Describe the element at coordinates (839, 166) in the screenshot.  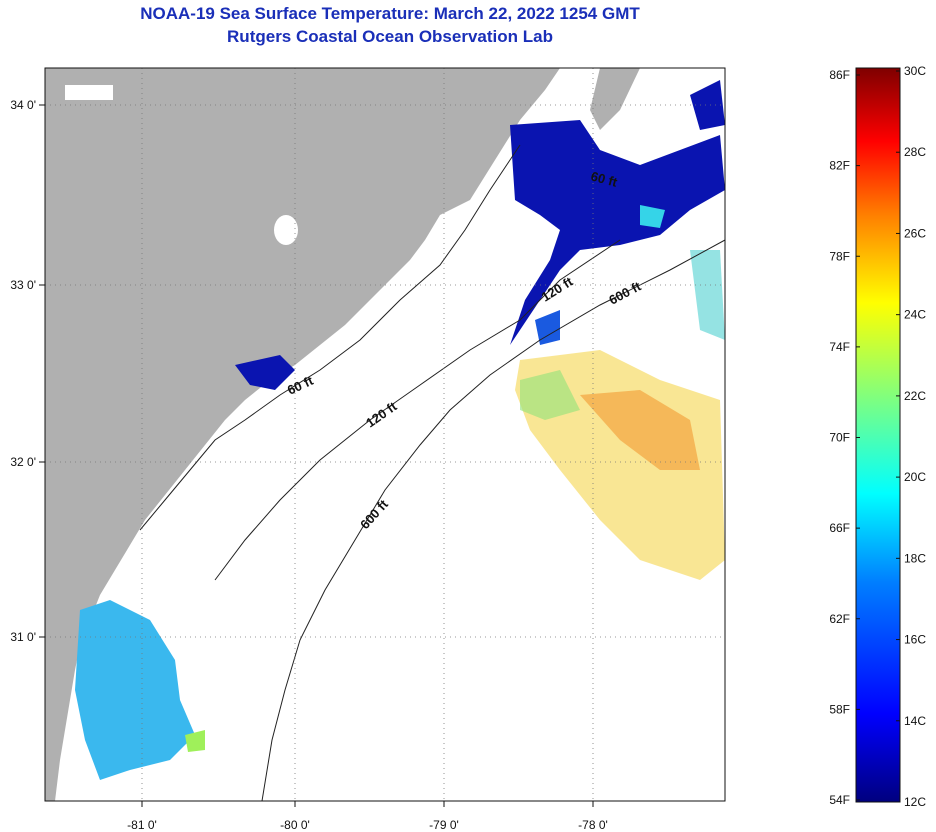
I see `colorbar-f-label: 82F` at that location.